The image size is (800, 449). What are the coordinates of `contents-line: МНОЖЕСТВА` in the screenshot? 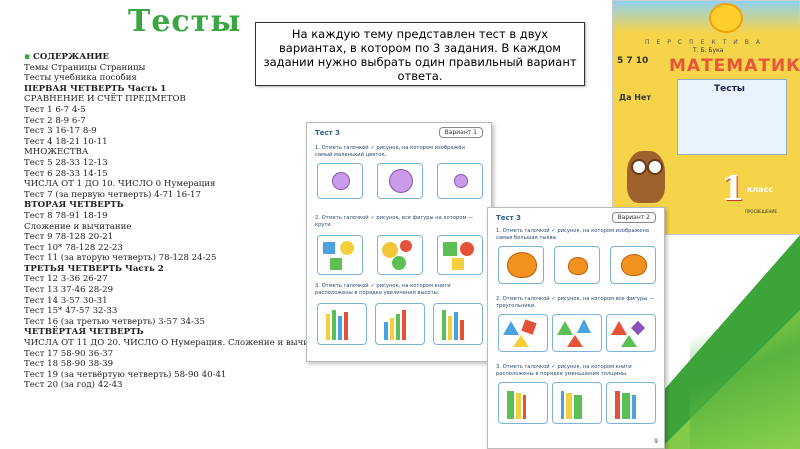 It's located at (56, 152).